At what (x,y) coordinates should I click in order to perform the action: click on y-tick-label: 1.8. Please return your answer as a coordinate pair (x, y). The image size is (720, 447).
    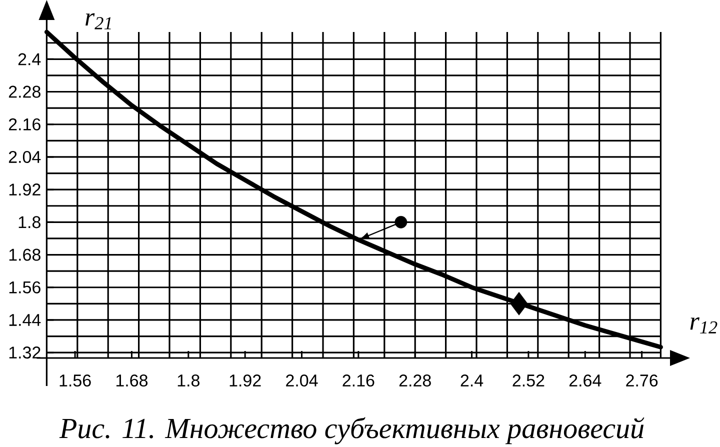
    Looking at the image, I should click on (29, 222).